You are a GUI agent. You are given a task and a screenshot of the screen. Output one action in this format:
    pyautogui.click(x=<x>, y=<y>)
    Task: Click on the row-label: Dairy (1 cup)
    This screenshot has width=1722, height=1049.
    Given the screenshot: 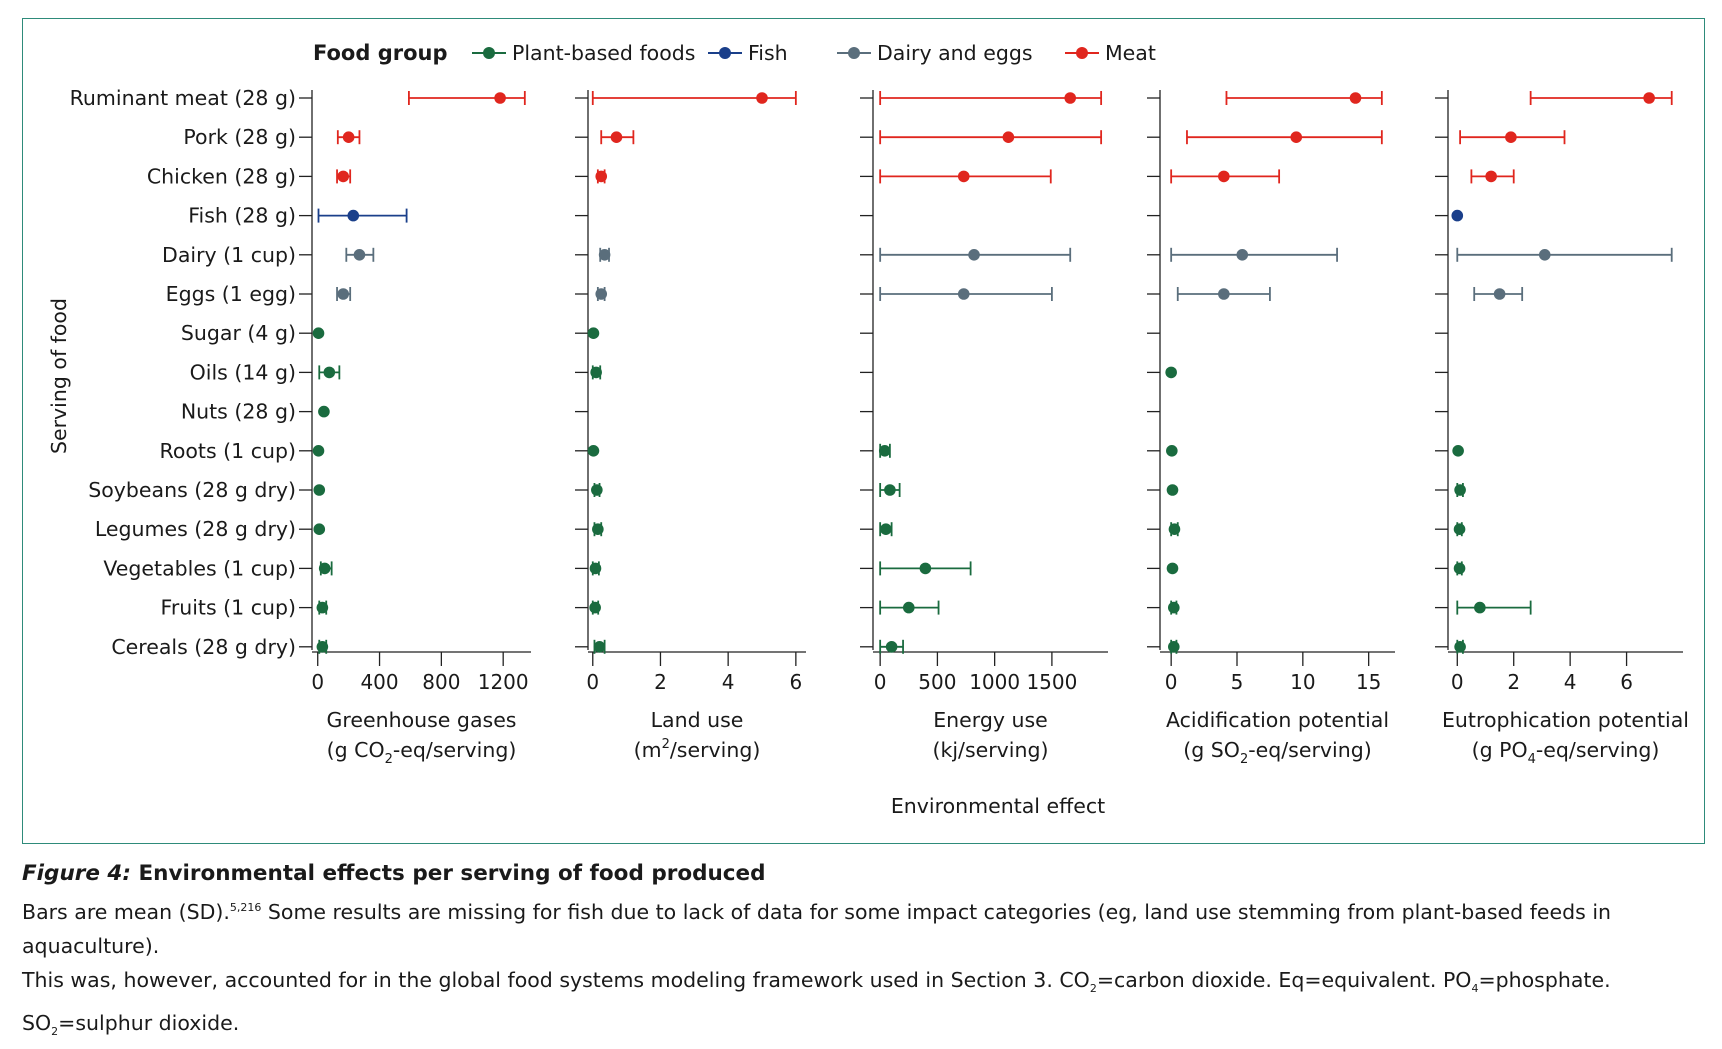 What is the action you would take?
    pyautogui.click(x=229, y=255)
    